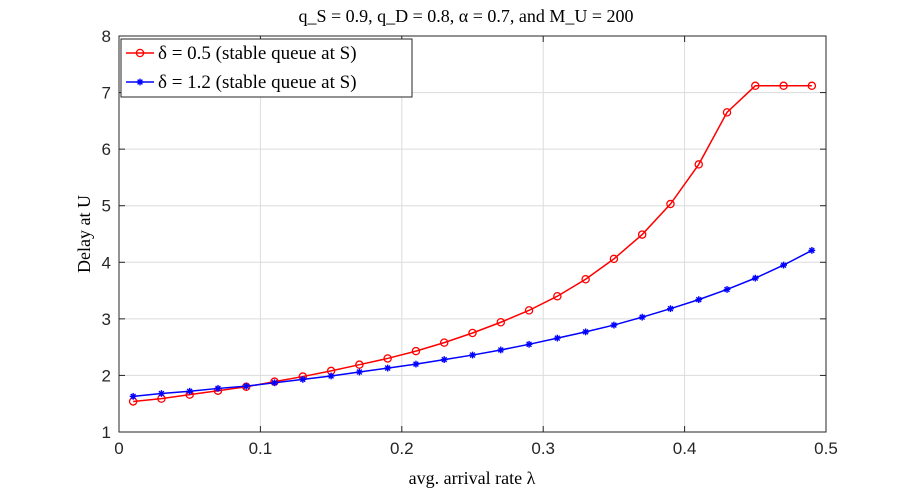 This screenshot has width=913, height=492. I want to click on legend-box, so click(266, 68).